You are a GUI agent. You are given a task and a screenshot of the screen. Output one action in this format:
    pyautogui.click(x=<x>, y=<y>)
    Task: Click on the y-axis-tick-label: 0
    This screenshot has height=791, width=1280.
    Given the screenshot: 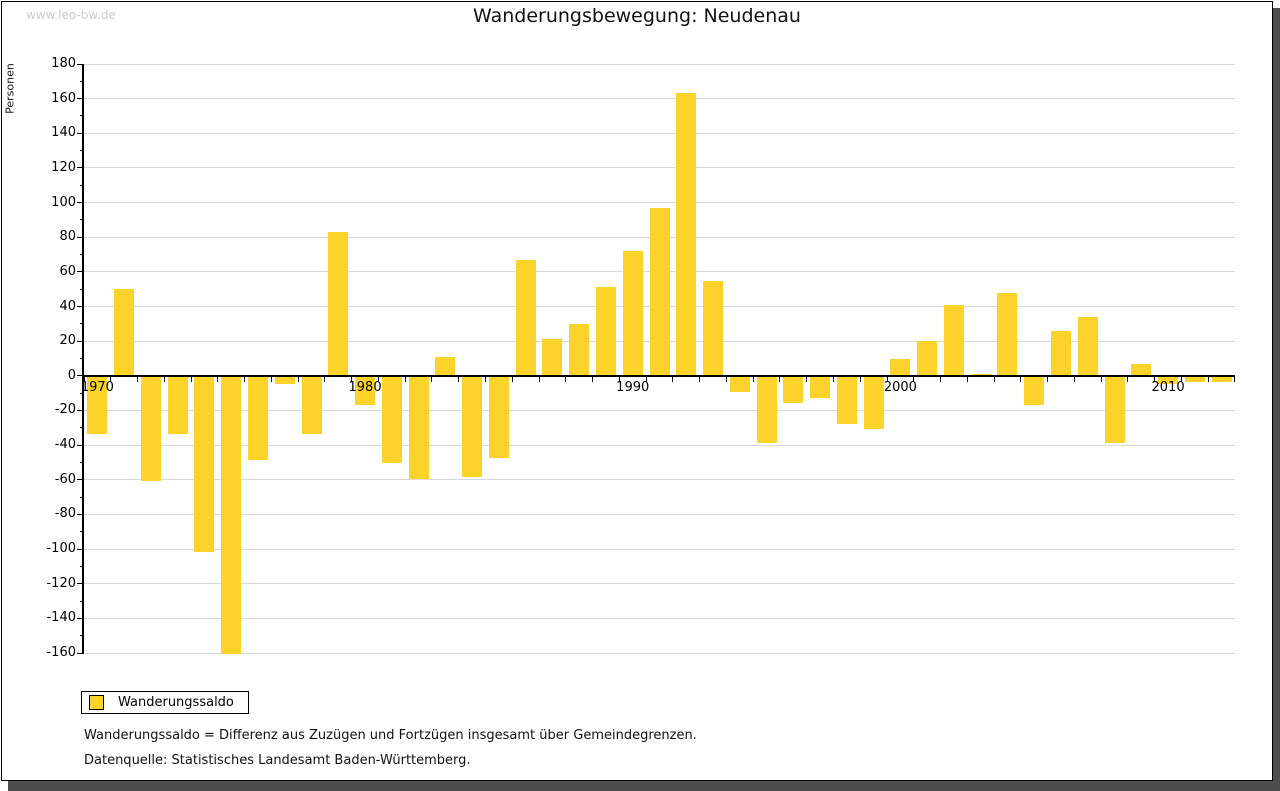 What is the action you would take?
    pyautogui.click(x=71, y=375)
    